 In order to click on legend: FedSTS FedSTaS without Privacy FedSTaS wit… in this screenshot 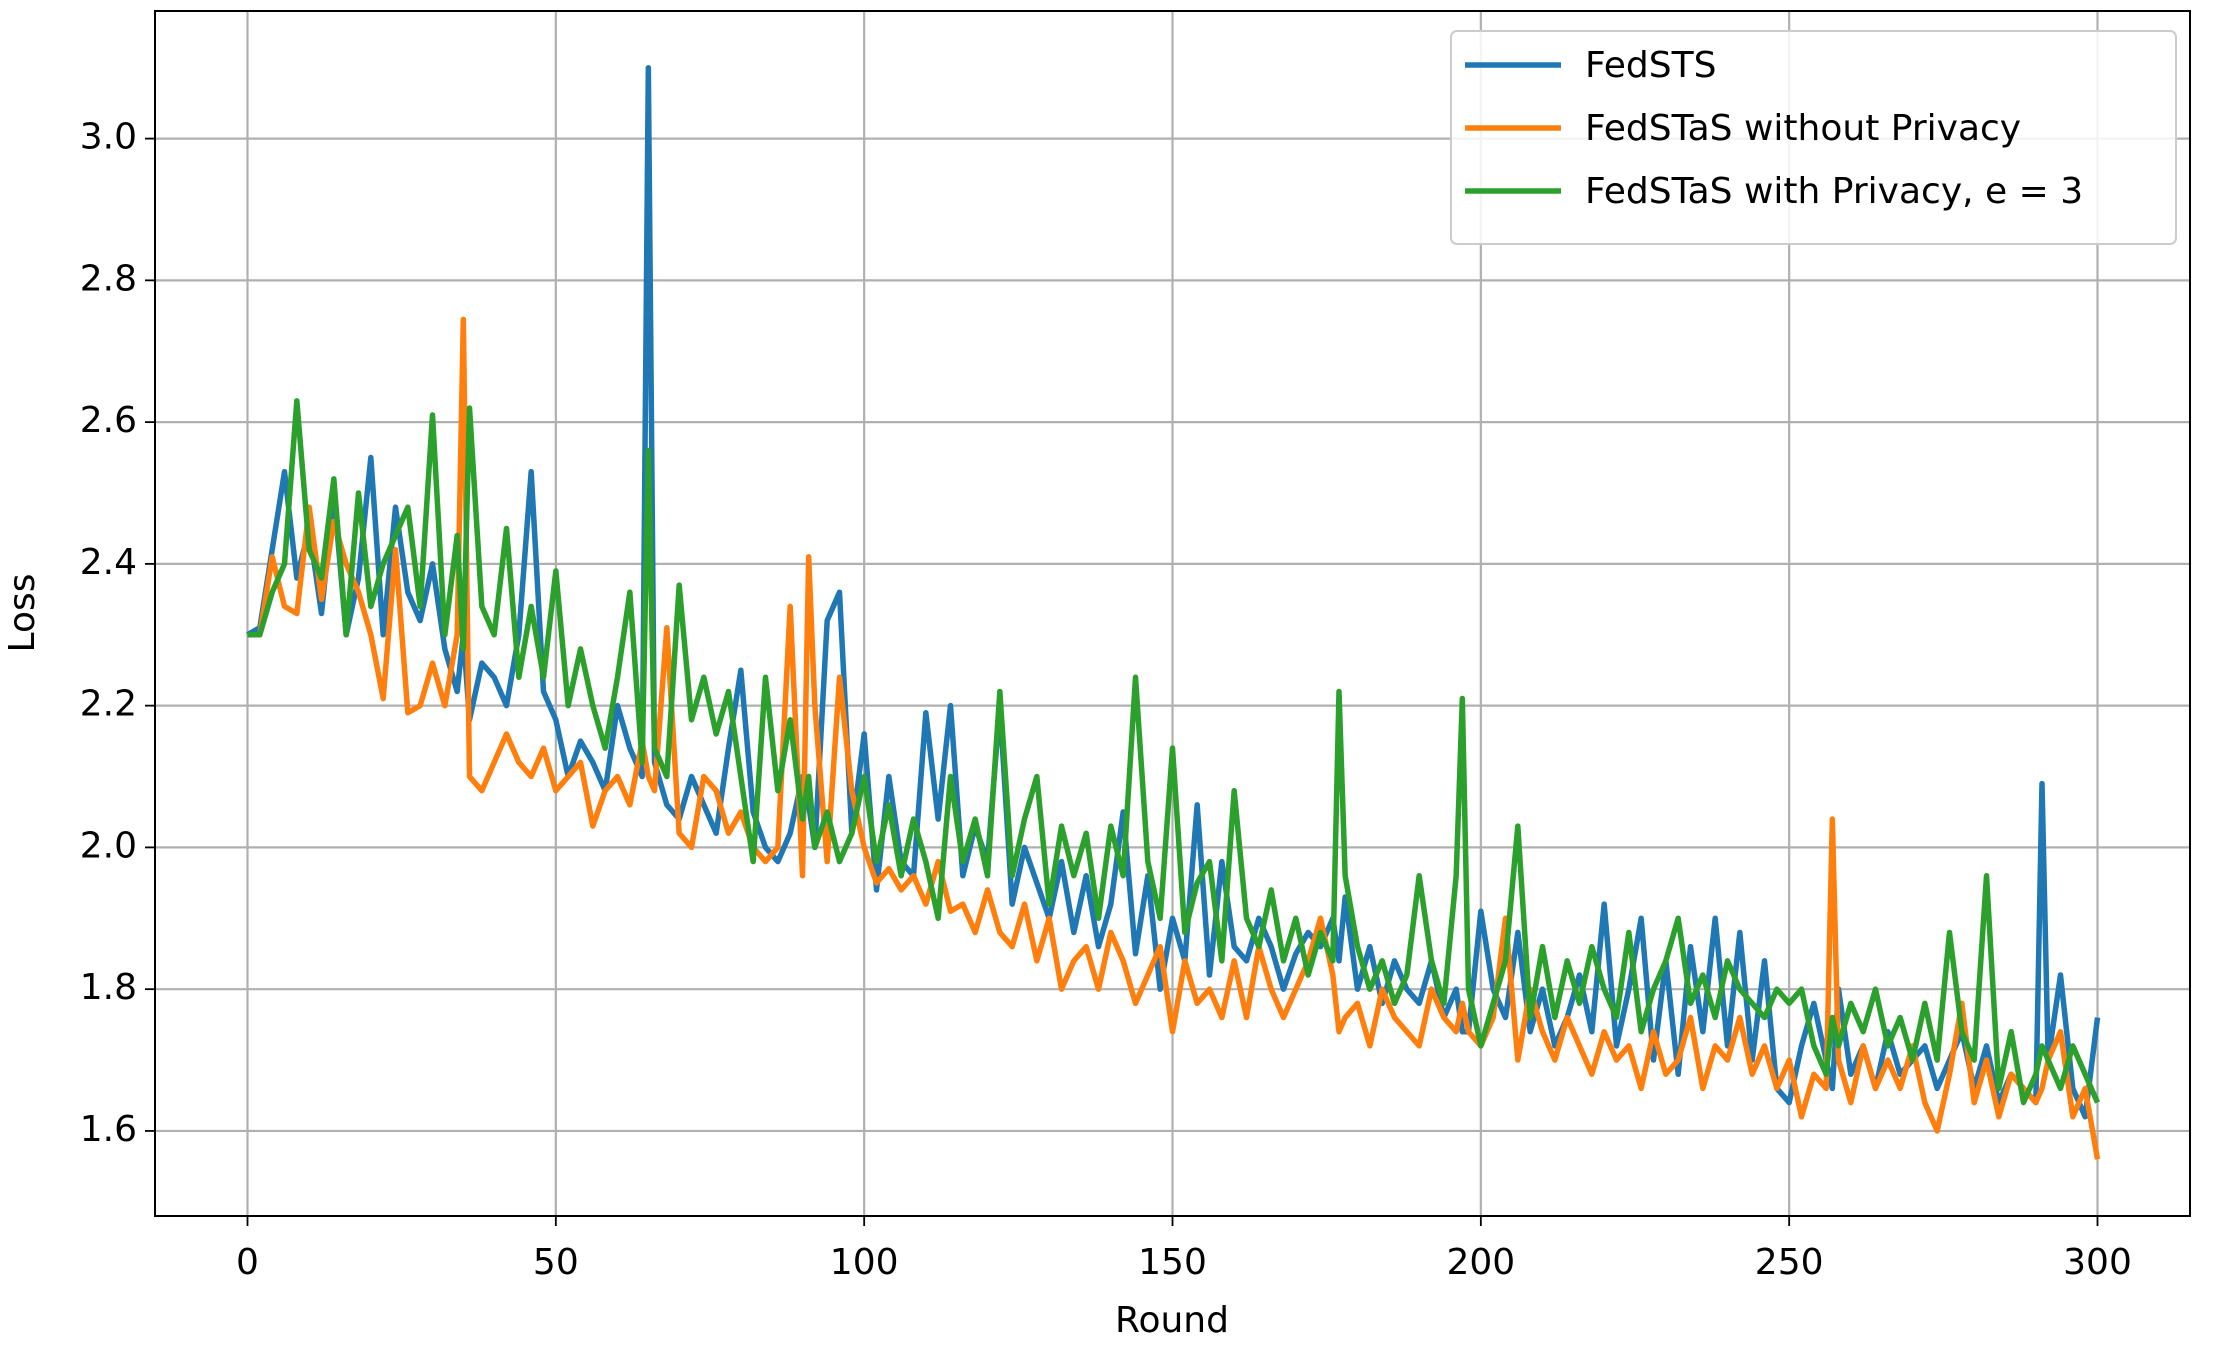, I will do `click(1813, 137)`.